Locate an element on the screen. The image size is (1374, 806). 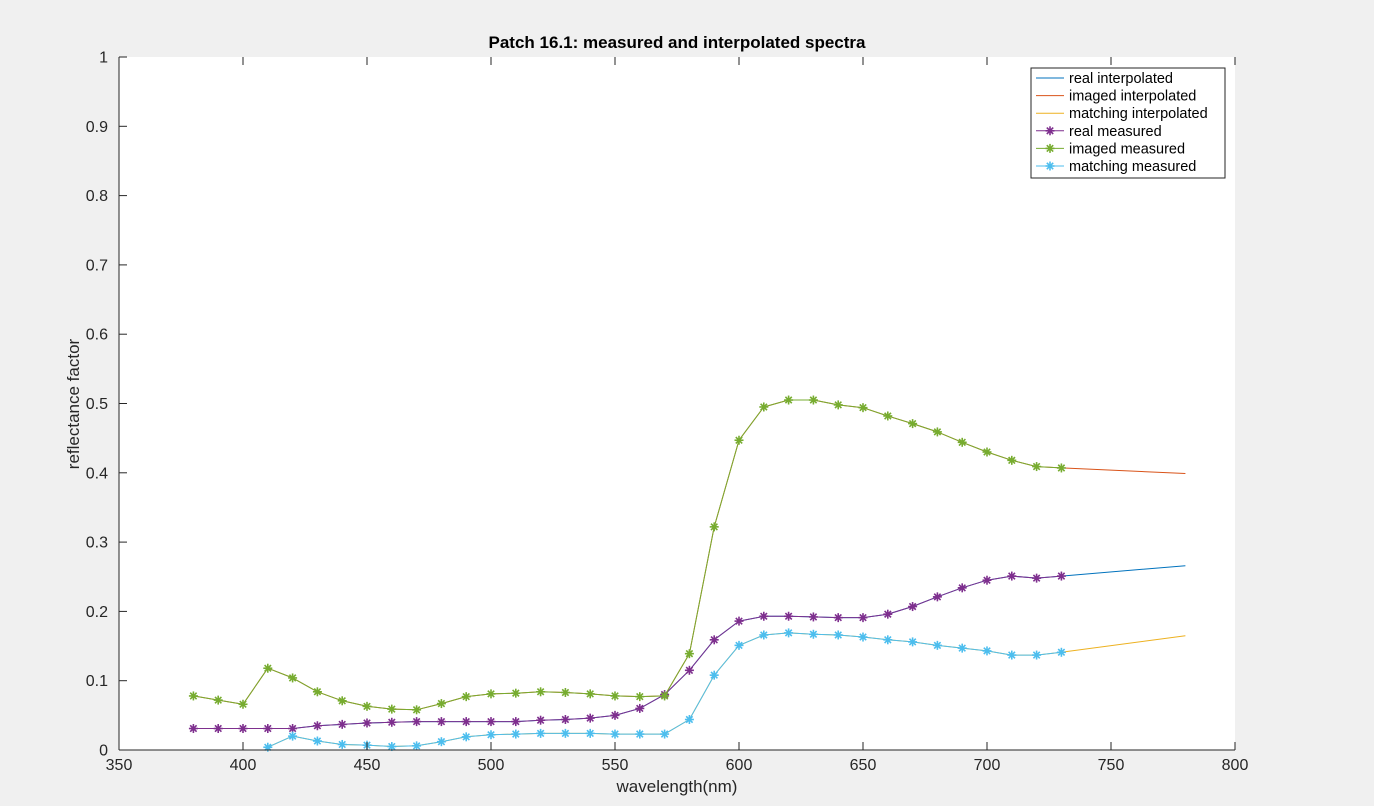
y-tick-label: 0.3 is located at coordinates (97, 543).